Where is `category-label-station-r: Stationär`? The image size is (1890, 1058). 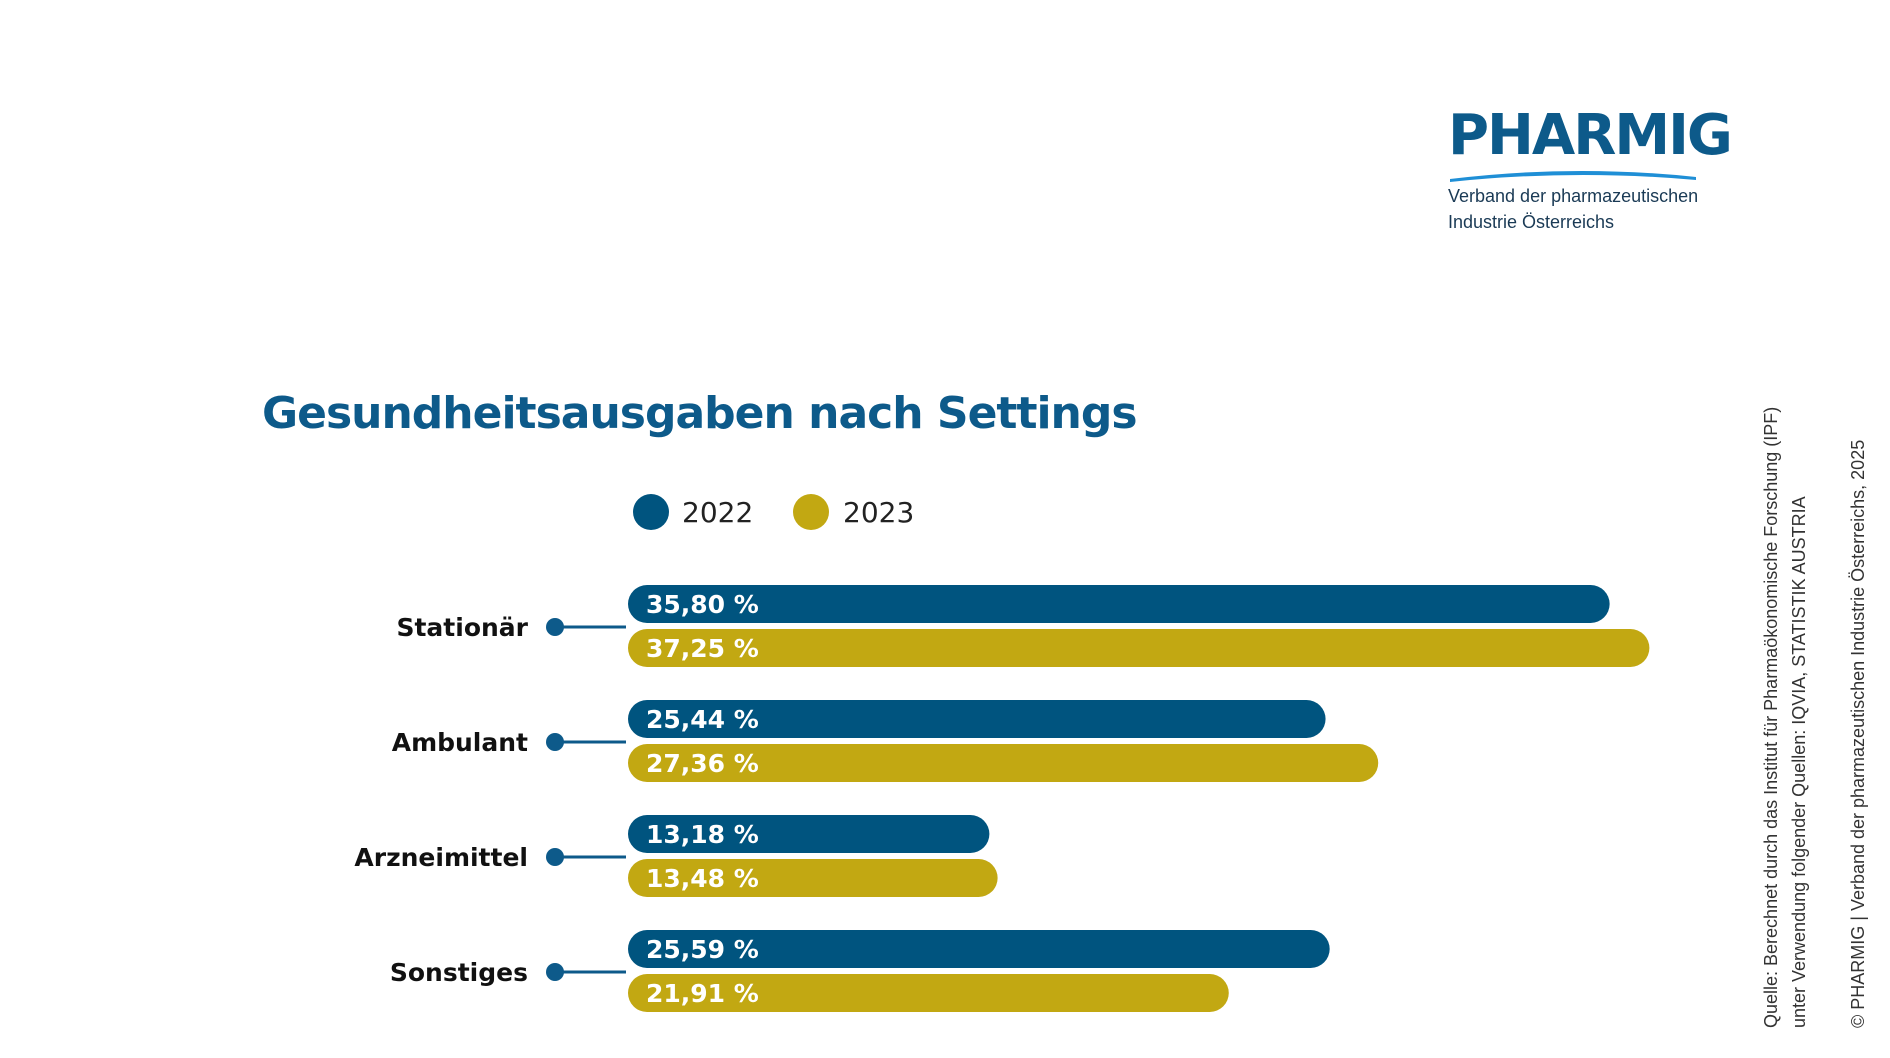 category-label-station-r: Stationär is located at coordinates (462, 627).